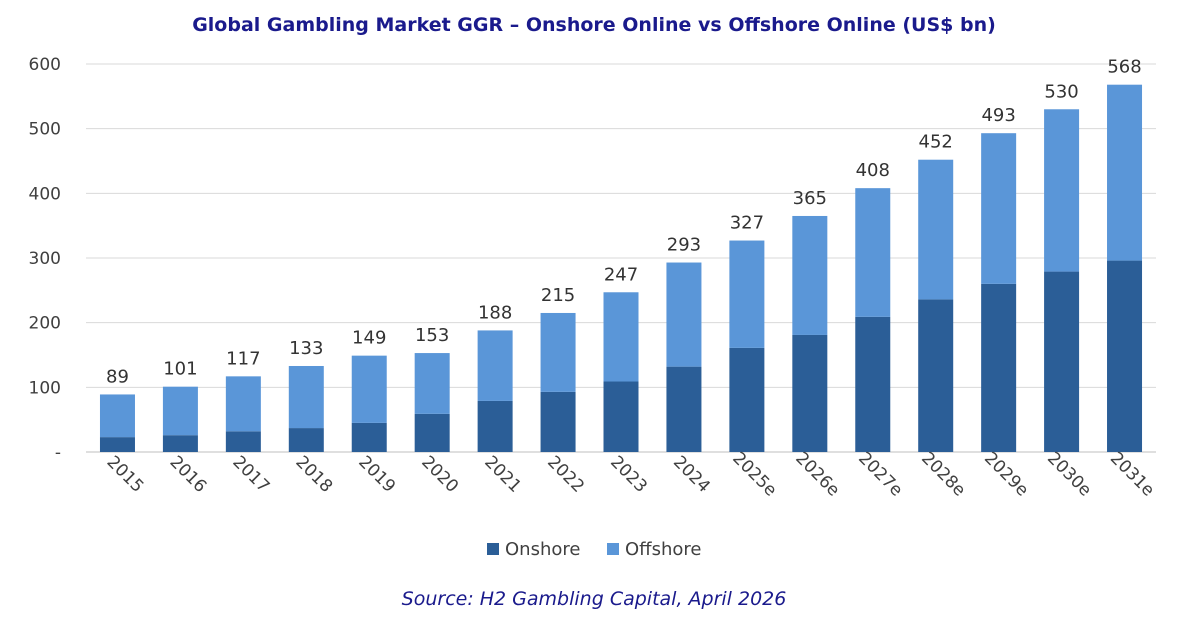 This screenshot has width=1188, height=626. Describe the element at coordinates (817, 474) in the screenshot. I see `x-tick-label: 2026e` at that location.